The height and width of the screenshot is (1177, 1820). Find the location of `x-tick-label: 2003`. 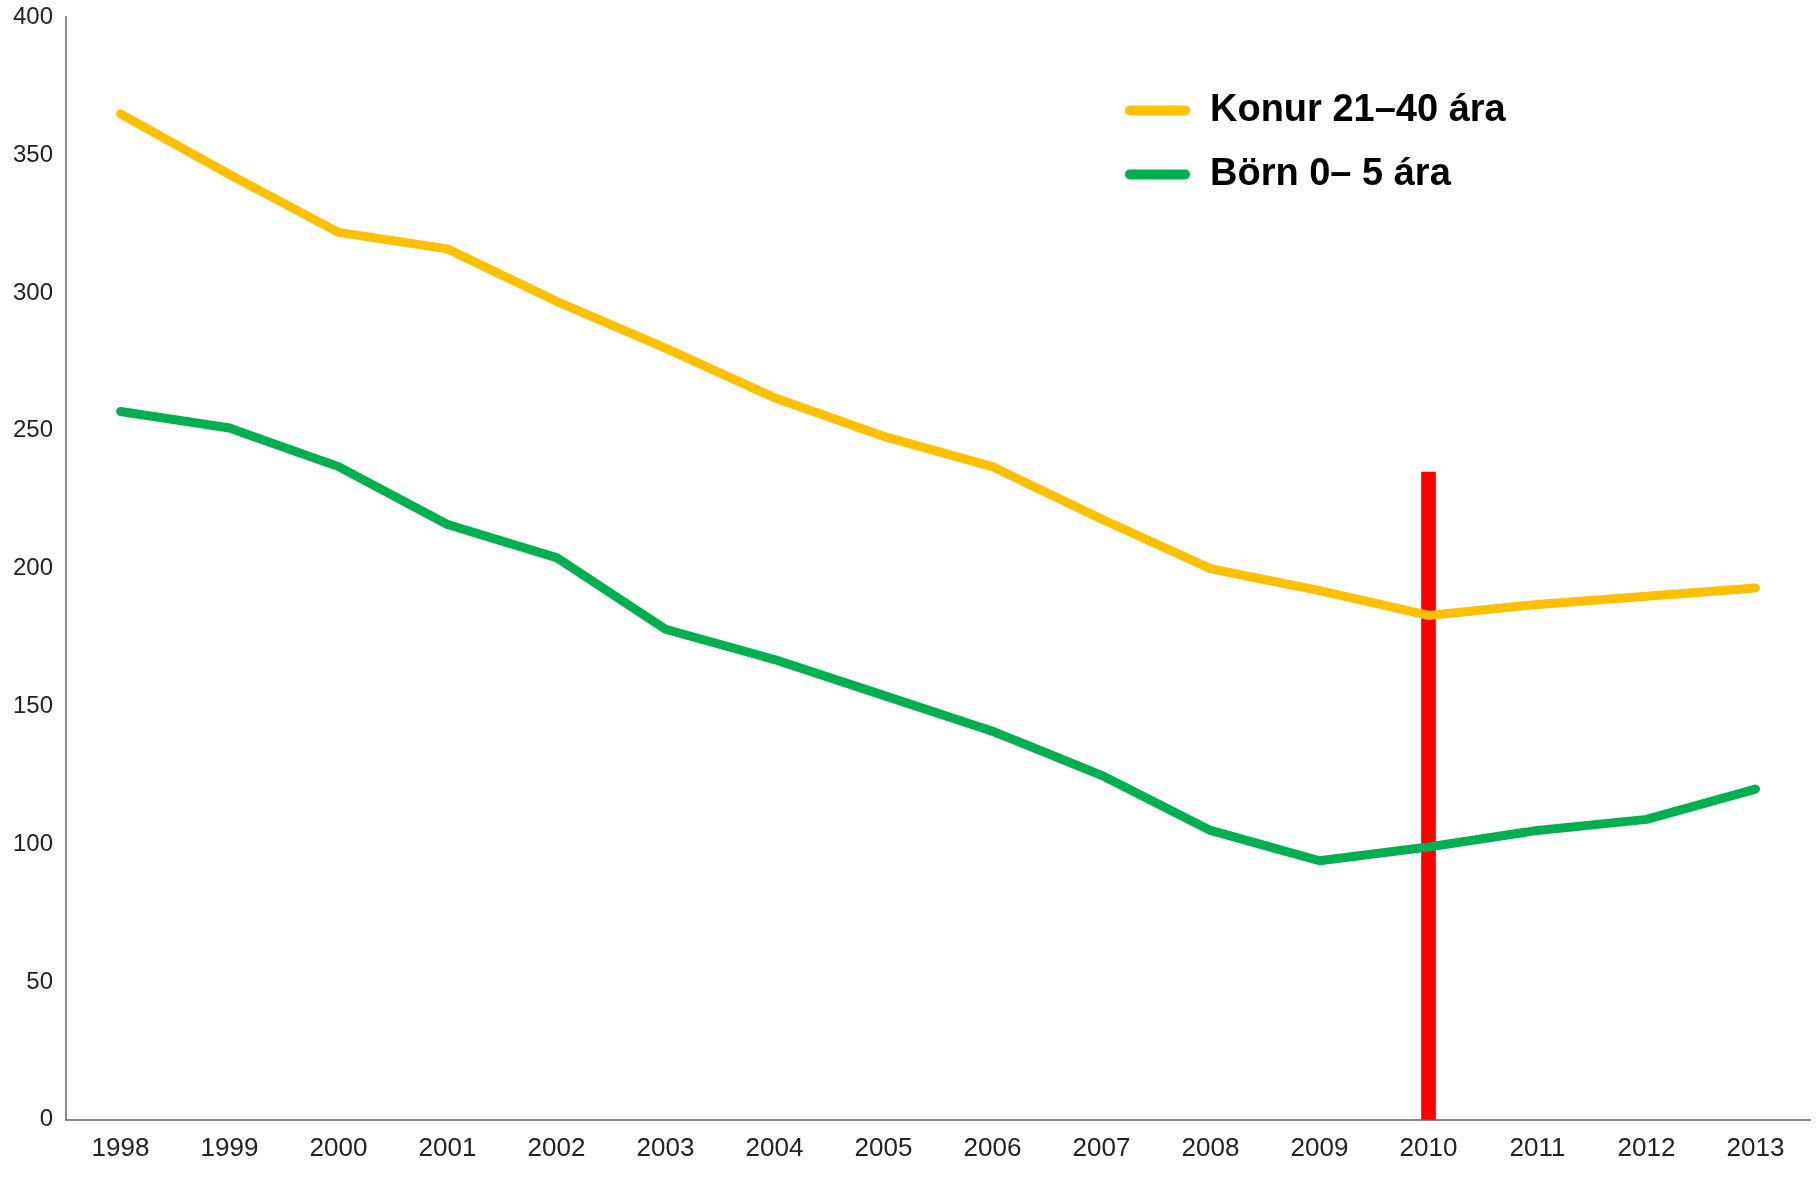

x-tick-label: 2003 is located at coordinates (665, 1146).